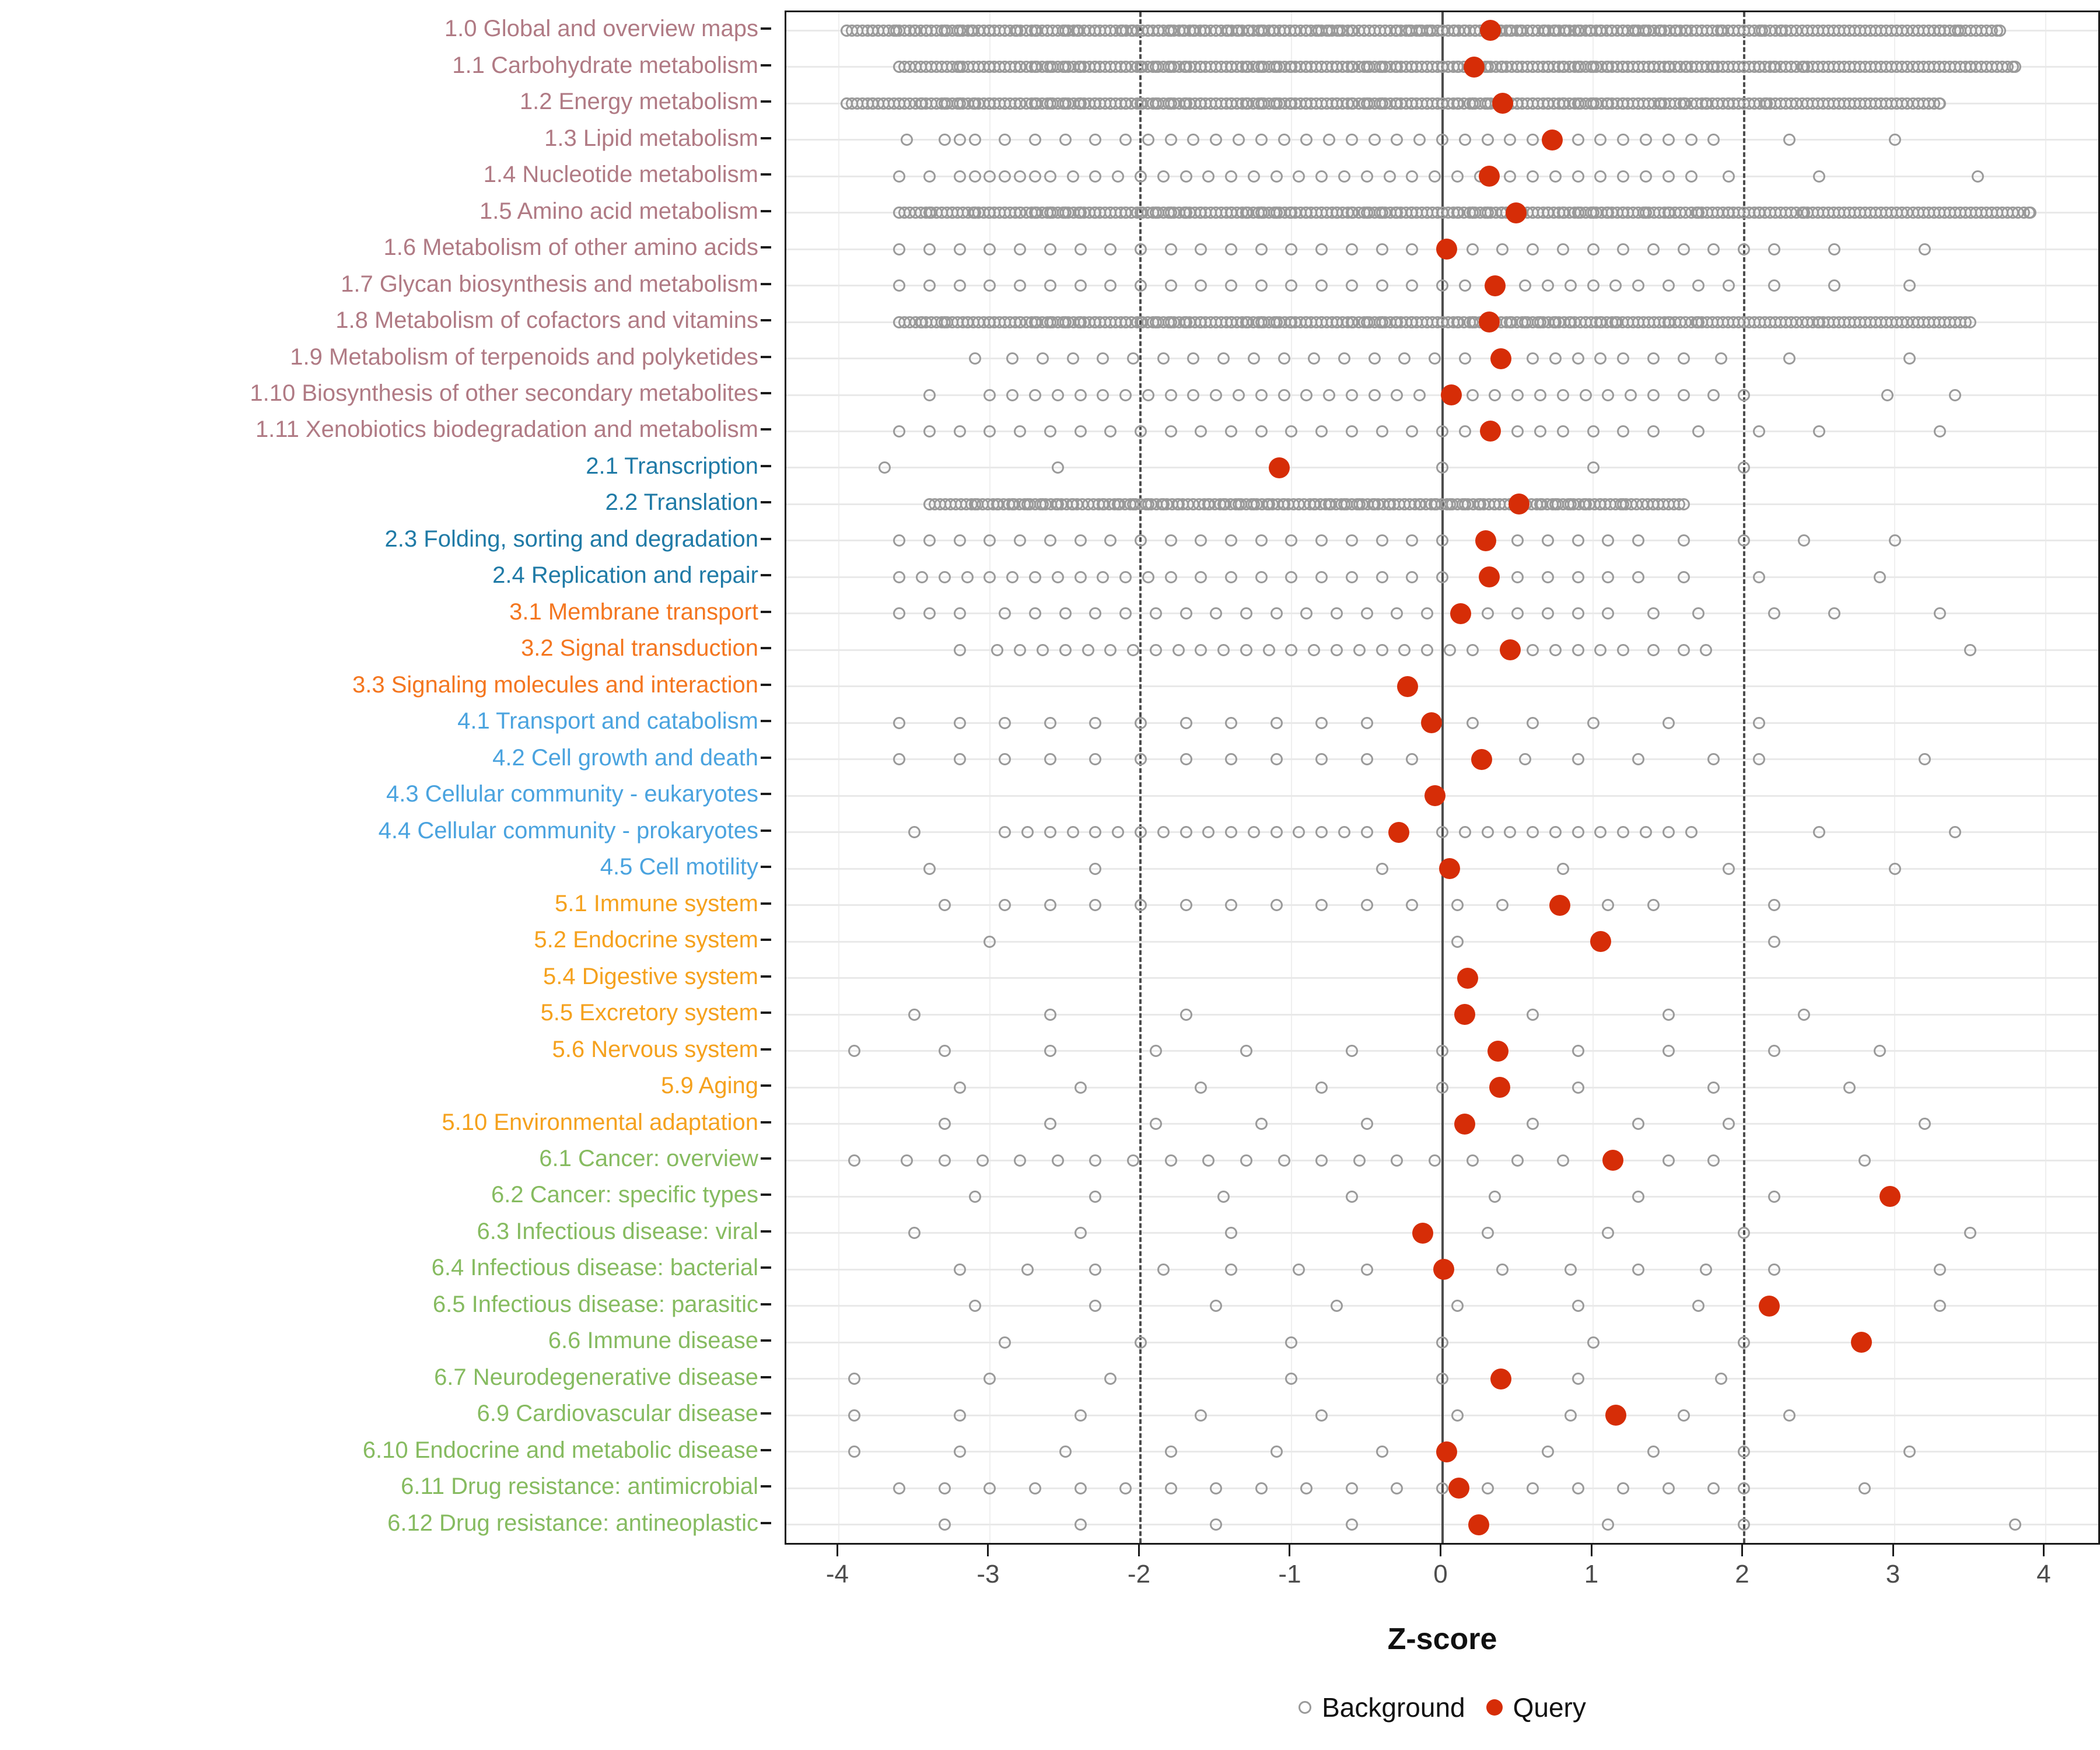  What do you see at coordinates (555, 684) in the screenshot?
I see `y-axis-label: 3.3 Signaling molecules and interaction` at bounding box center [555, 684].